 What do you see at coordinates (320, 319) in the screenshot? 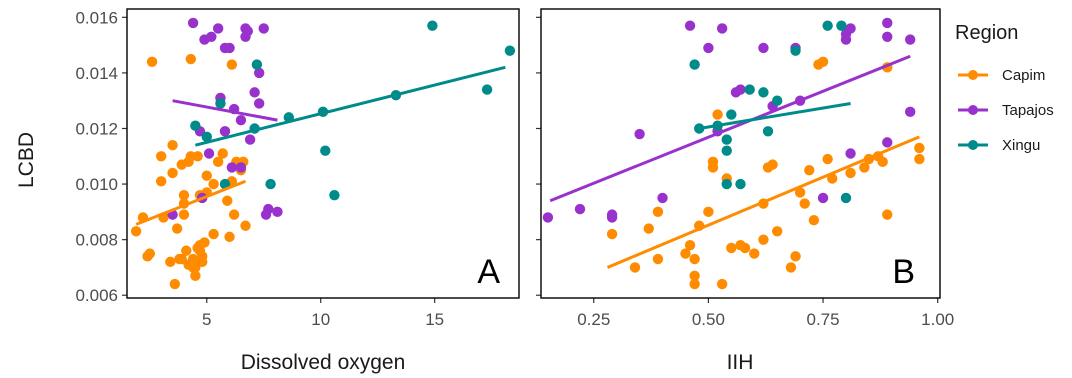
I see `panel-a-x-tick-label: 10` at bounding box center [320, 319].